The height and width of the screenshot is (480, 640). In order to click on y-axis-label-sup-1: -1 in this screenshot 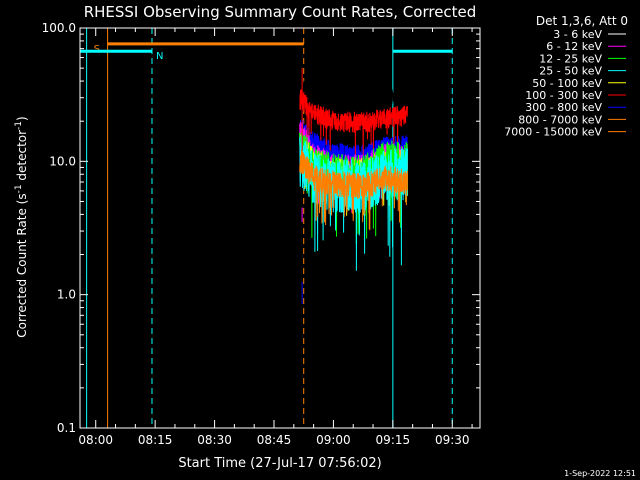, I will do `click(19, 188)`.